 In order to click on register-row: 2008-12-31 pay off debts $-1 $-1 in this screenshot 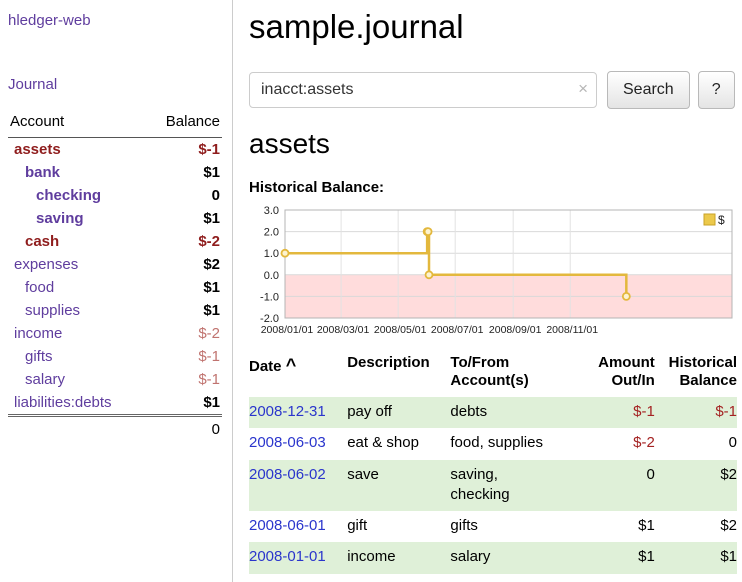, I will do `click(493, 413)`.